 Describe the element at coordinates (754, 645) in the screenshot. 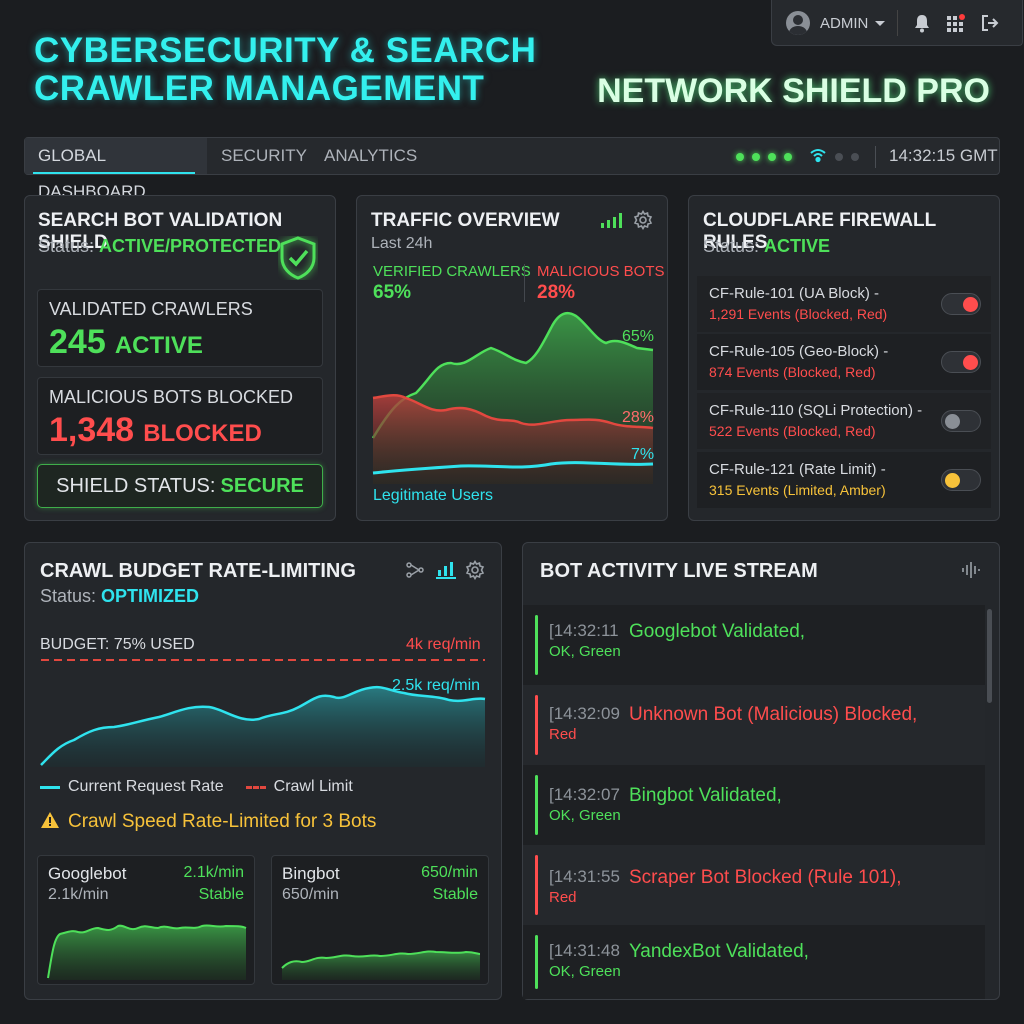

I see `stream-event: [14:32:11 Googlebot Validated, OK, Green` at that location.